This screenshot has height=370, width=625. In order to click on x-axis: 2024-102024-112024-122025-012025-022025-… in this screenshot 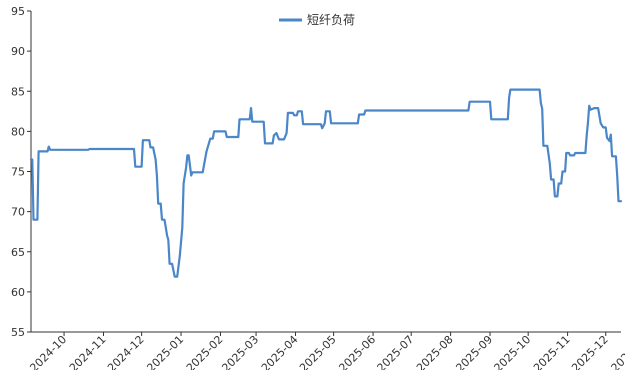, I will do `click(326, 350)`.